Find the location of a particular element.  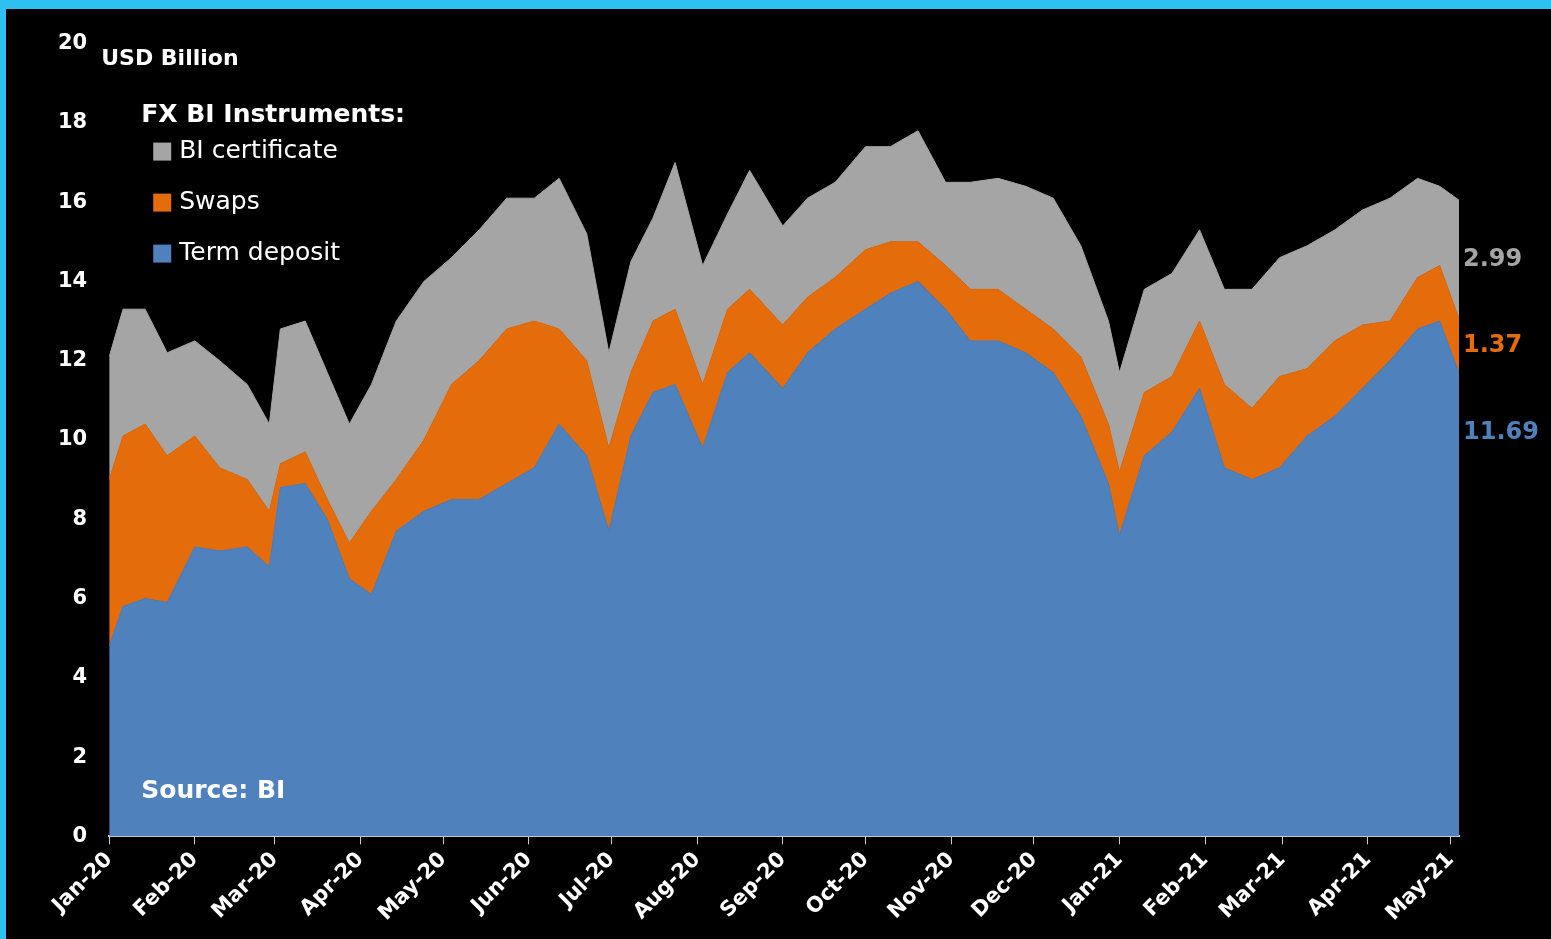

data-label: 1.37 is located at coordinates (1493, 344).